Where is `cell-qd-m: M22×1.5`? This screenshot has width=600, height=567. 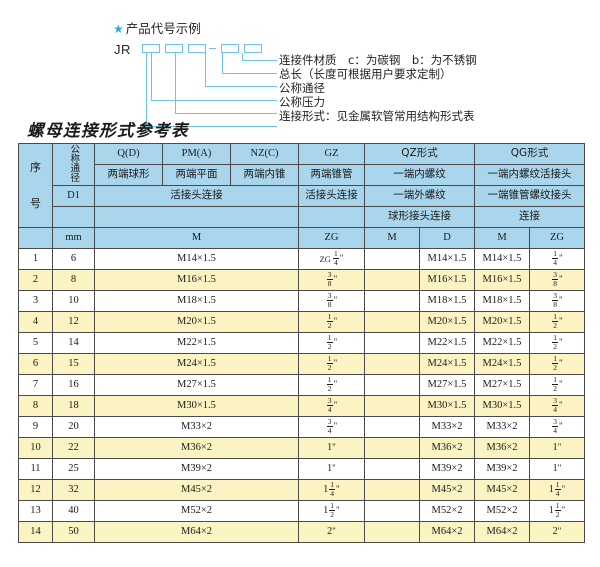 cell-qd-m: M22×1.5 is located at coordinates (196, 343).